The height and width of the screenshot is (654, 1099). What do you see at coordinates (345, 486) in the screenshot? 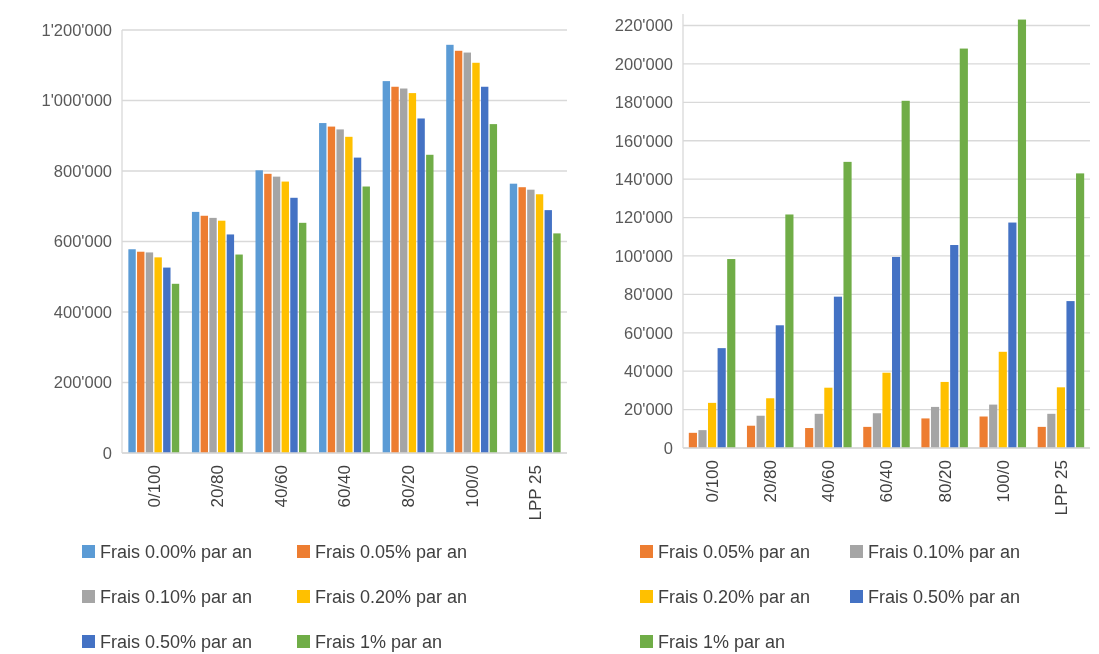
I see `x-tick-label: 60/40` at bounding box center [345, 486].